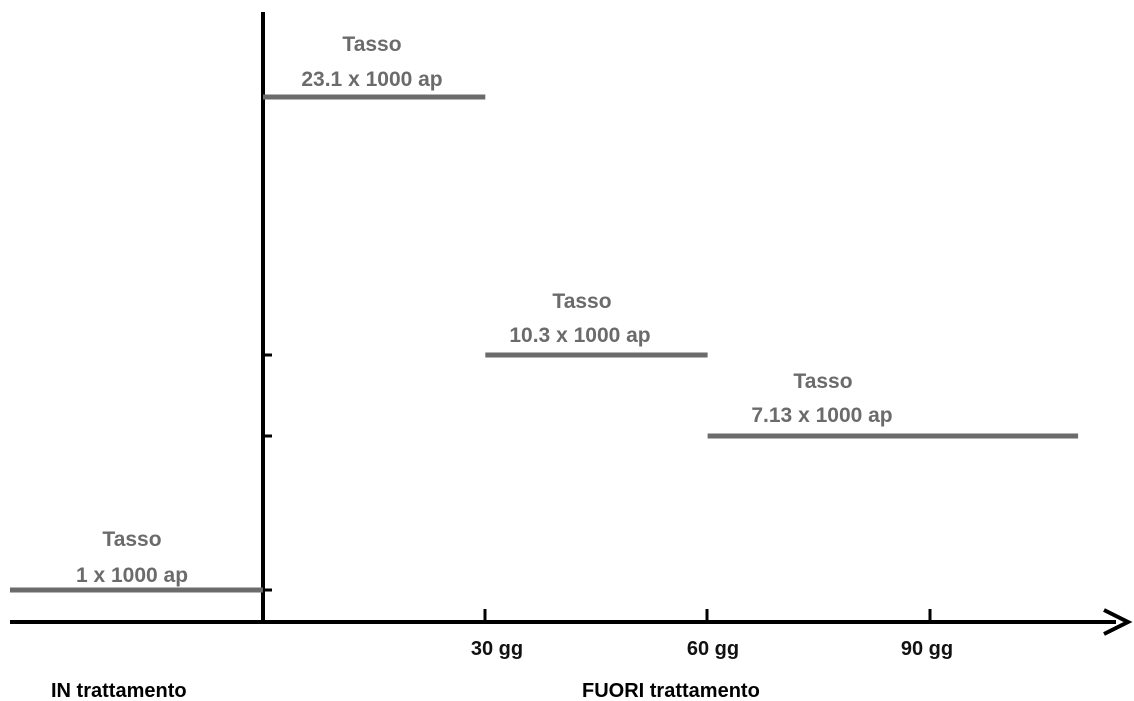 Image resolution: width=1134 pixels, height=701 pixels. Describe the element at coordinates (927, 649) in the screenshot. I see `x-tick-label: 90 gg` at that location.